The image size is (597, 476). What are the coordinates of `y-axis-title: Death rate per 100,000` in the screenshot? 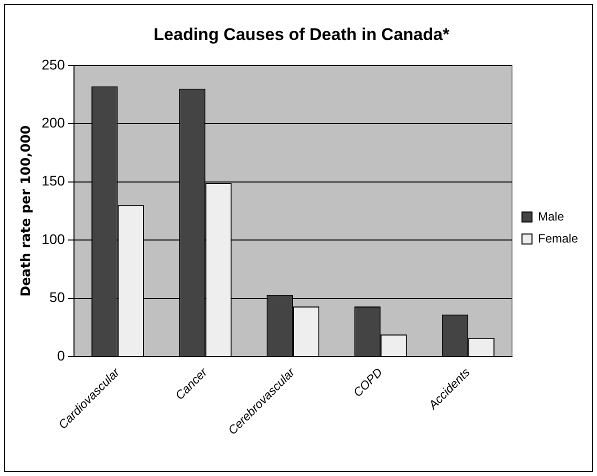 It's located at (26, 211).